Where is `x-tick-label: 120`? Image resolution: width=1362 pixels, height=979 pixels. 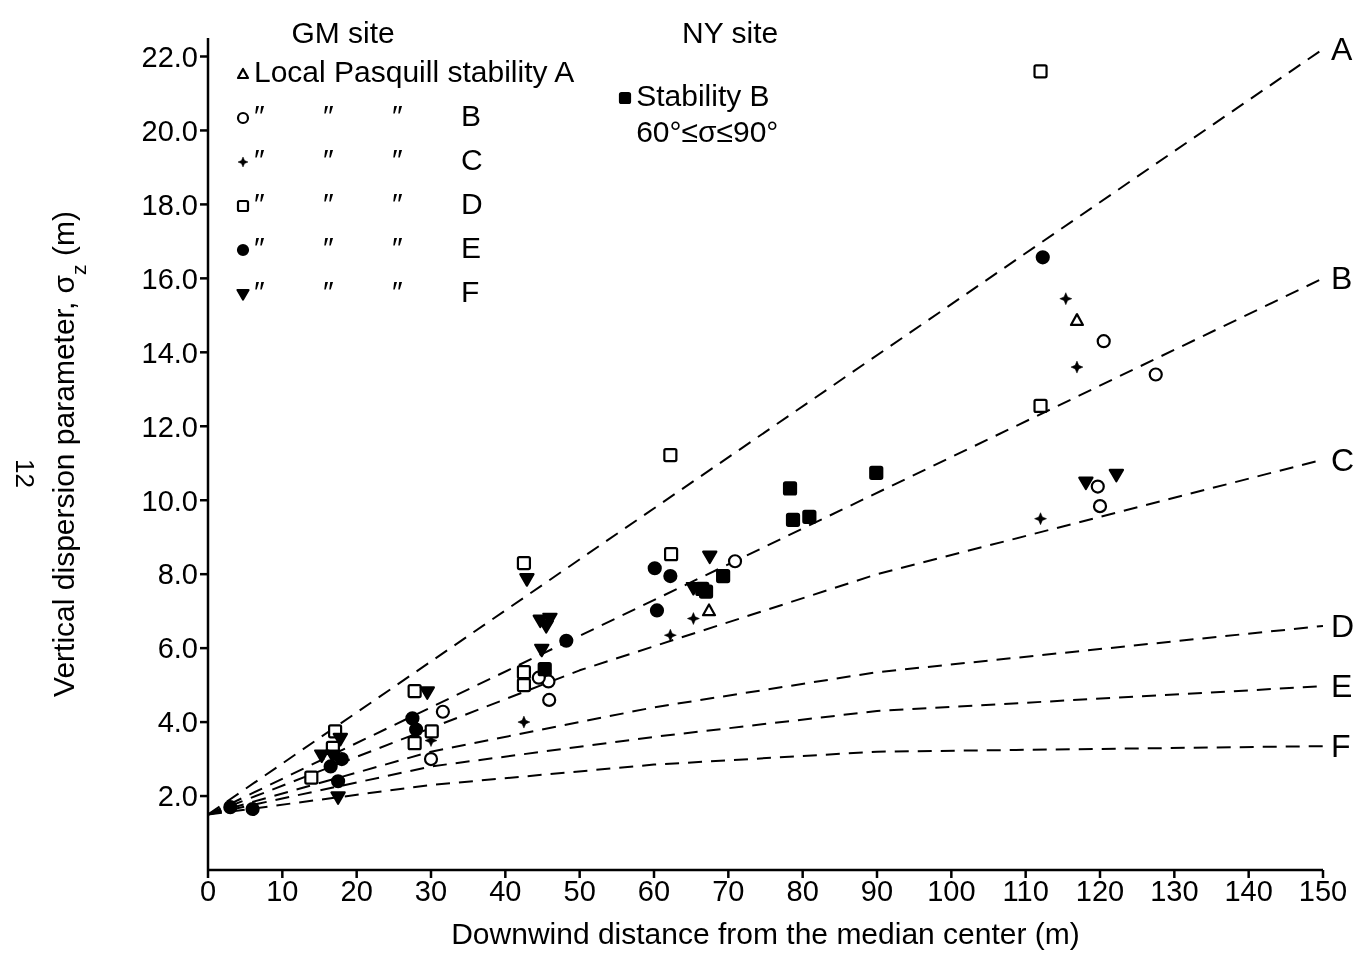 x-tick-label: 120 is located at coordinates (1100, 890).